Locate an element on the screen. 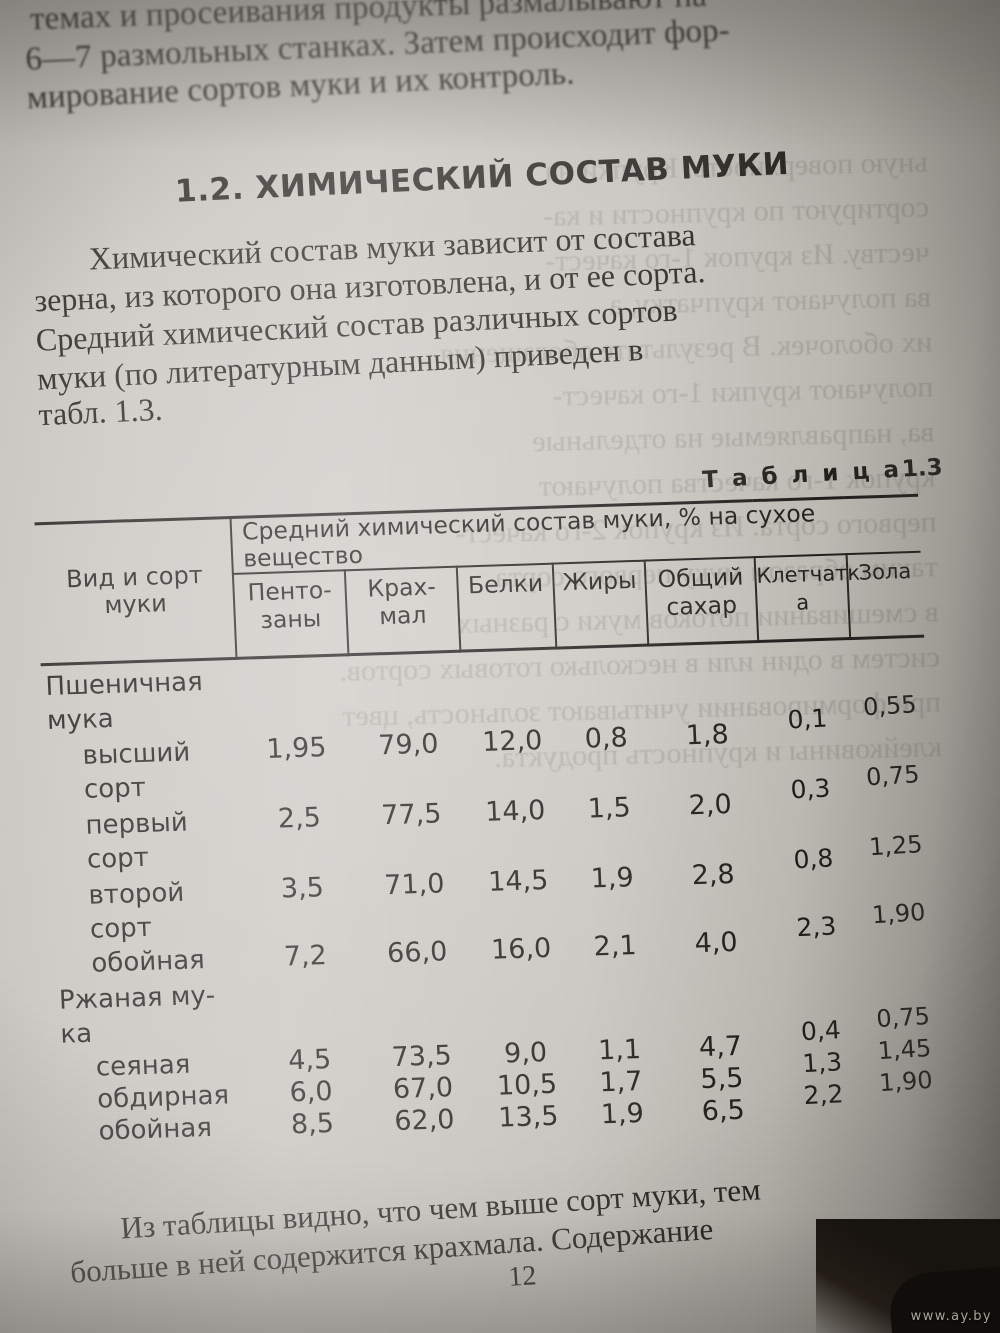 Image resolution: width=1000 pixels, height=1333 pixels. cell-kletchatka: 2,2 is located at coordinates (824, 1102).